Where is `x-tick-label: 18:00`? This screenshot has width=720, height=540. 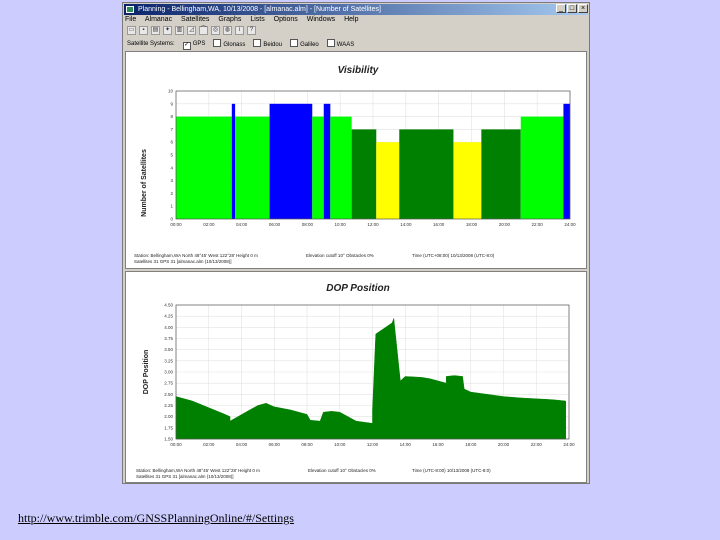 x-tick-label: 18:00 is located at coordinates (471, 444).